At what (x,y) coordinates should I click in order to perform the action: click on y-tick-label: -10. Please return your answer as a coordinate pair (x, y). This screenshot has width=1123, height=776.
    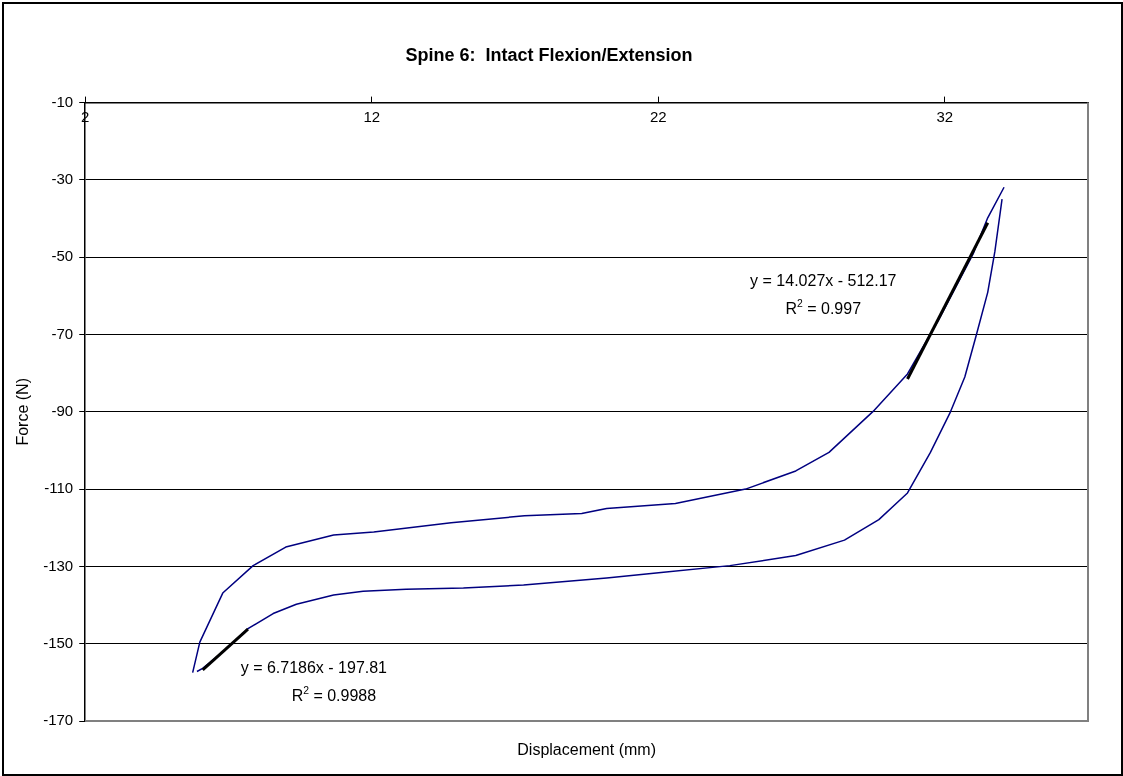
    Looking at the image, I should click on (62, 101).